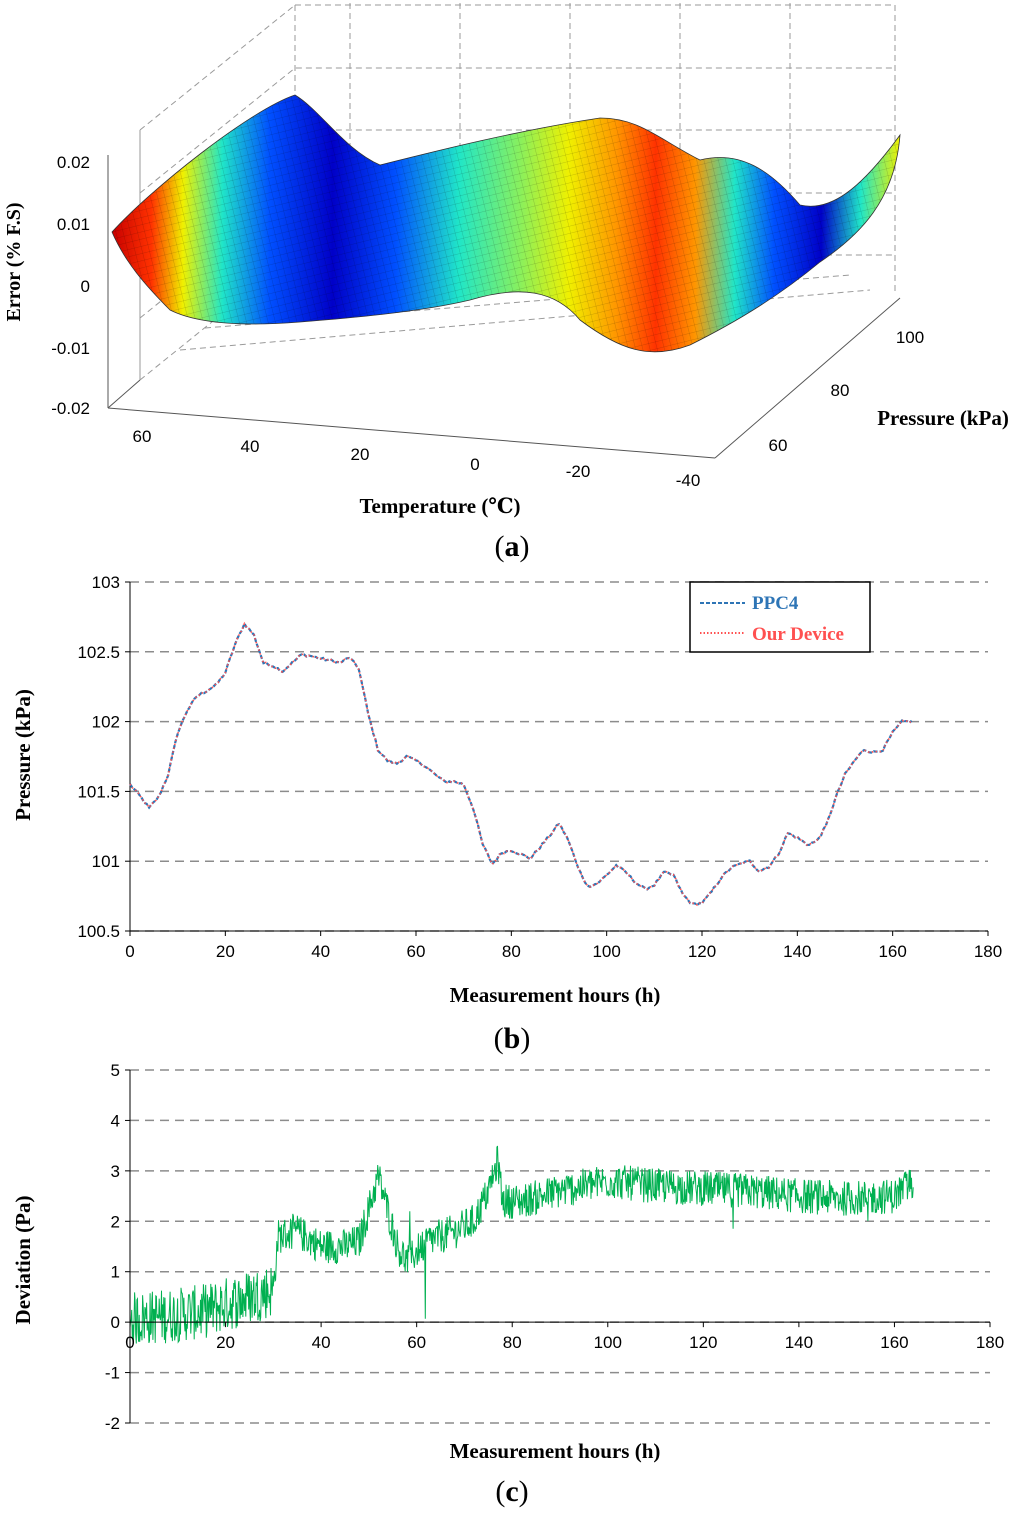  I want to click on legend: PPC4 Our Device, so click(780, 617).